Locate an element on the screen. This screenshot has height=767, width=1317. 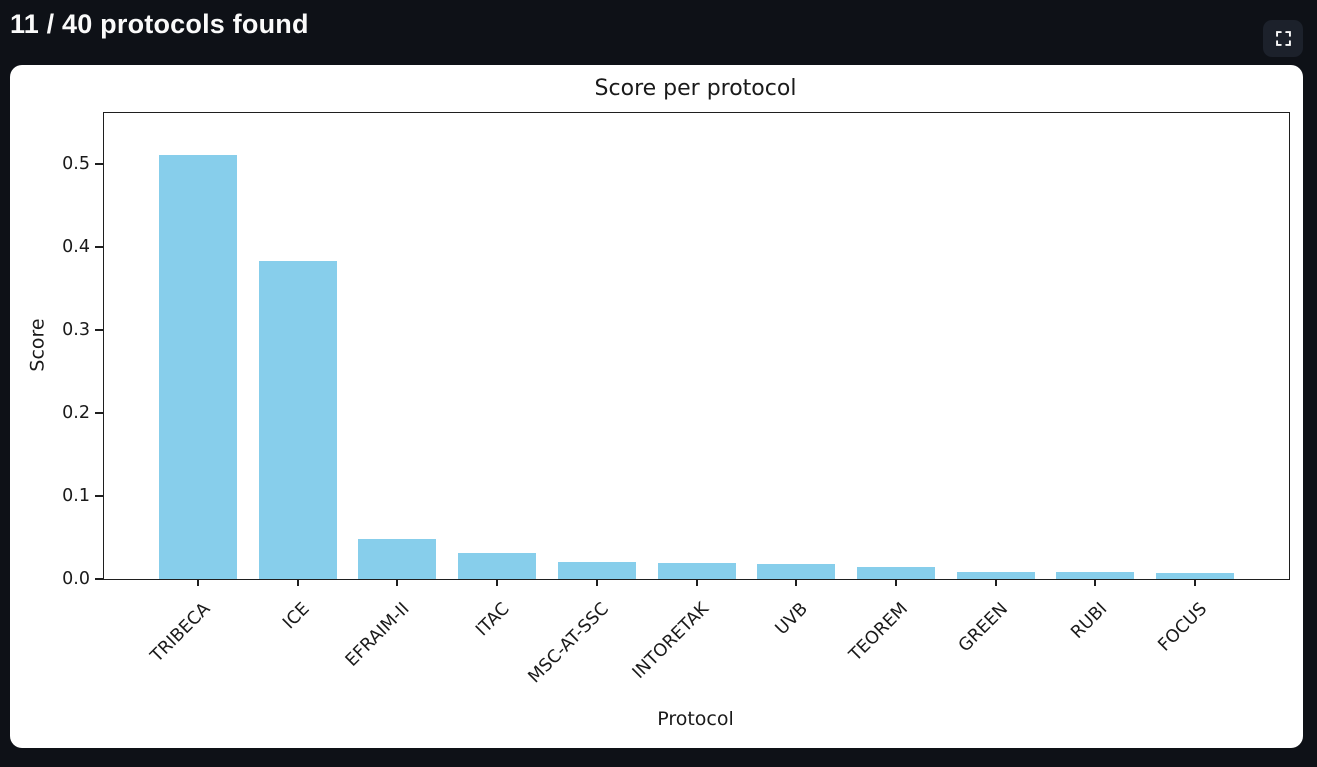
y-tick-label: 0.1 is located at coordinates (76, 495).